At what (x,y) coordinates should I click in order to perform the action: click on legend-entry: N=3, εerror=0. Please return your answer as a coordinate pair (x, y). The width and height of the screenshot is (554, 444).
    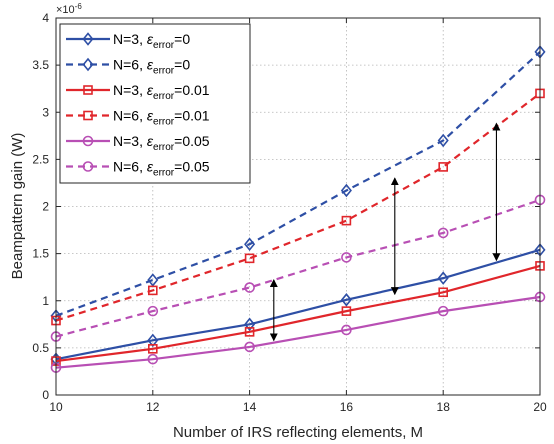
    Looking at the image, I should click on (128, 41).